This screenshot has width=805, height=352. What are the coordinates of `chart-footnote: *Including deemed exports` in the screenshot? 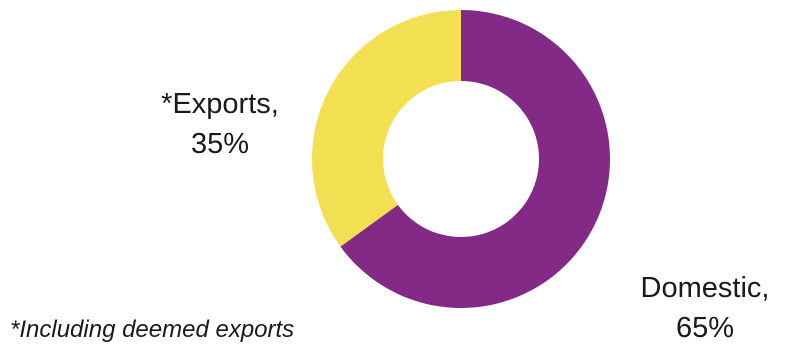 It's located at (152, 329).